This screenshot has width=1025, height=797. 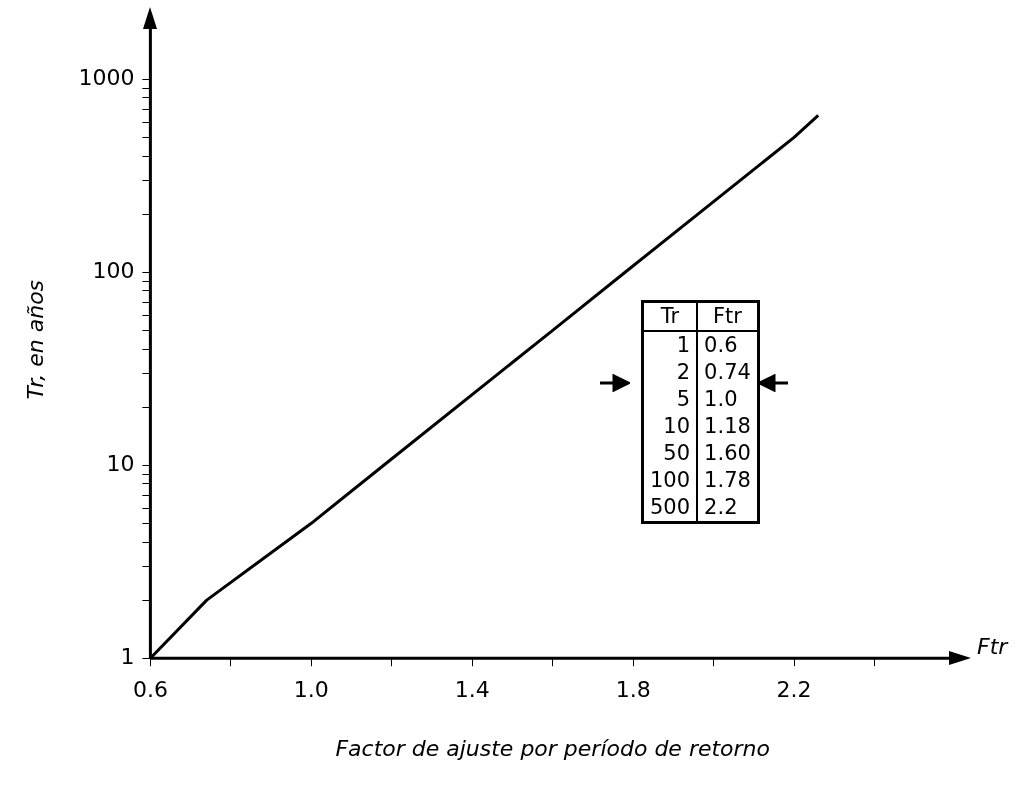 What do you see at coordinates (35, 339) in the screenshot?
I see `y-axis-title: Tr, en años` at bounding box center [35, 339].